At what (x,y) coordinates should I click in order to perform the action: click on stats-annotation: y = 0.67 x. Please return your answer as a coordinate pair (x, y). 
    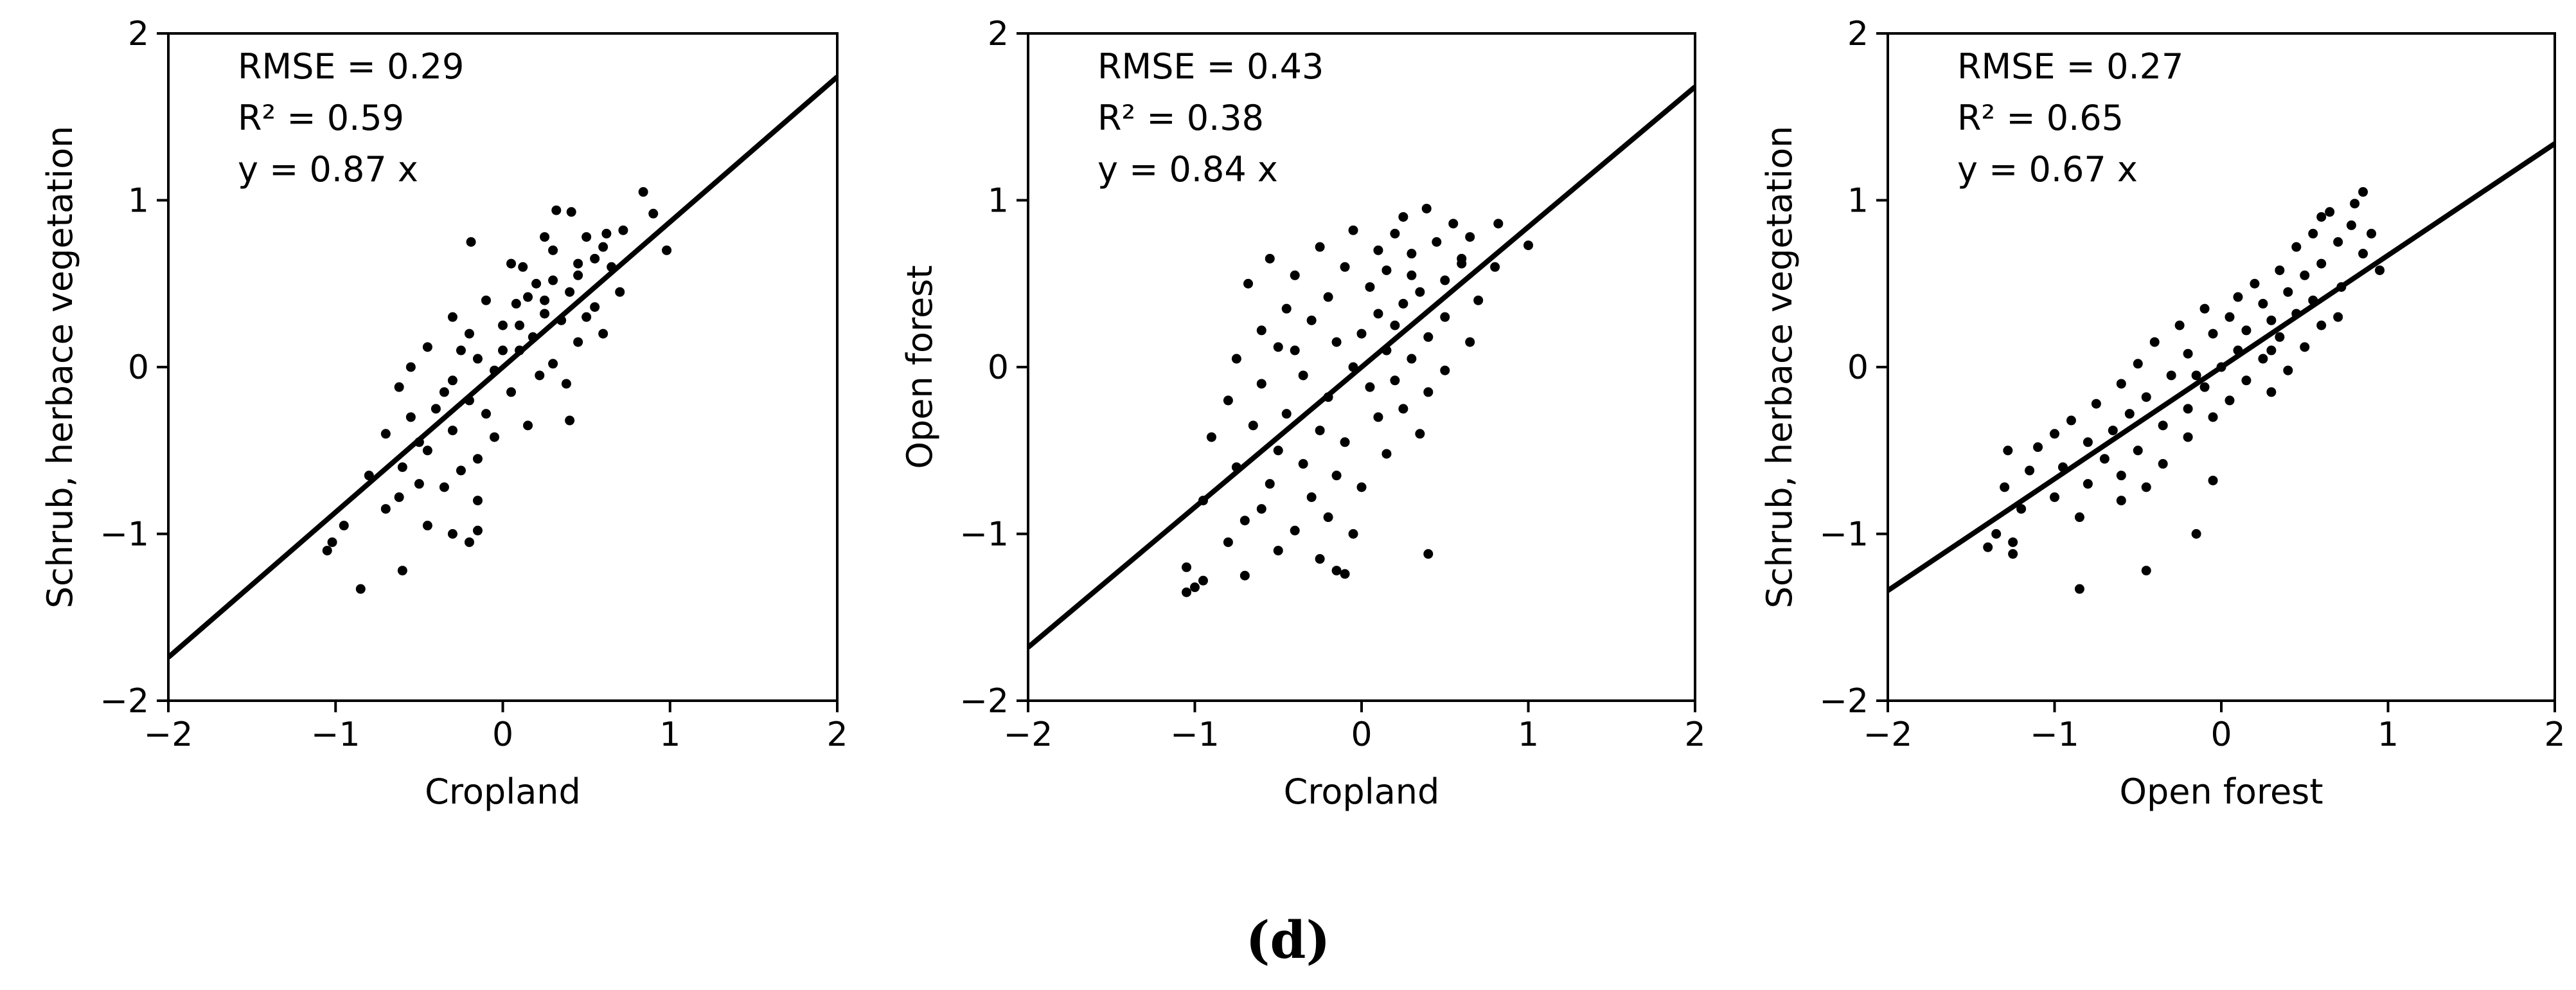
    Looking at the image, I should click on (2048, 170).